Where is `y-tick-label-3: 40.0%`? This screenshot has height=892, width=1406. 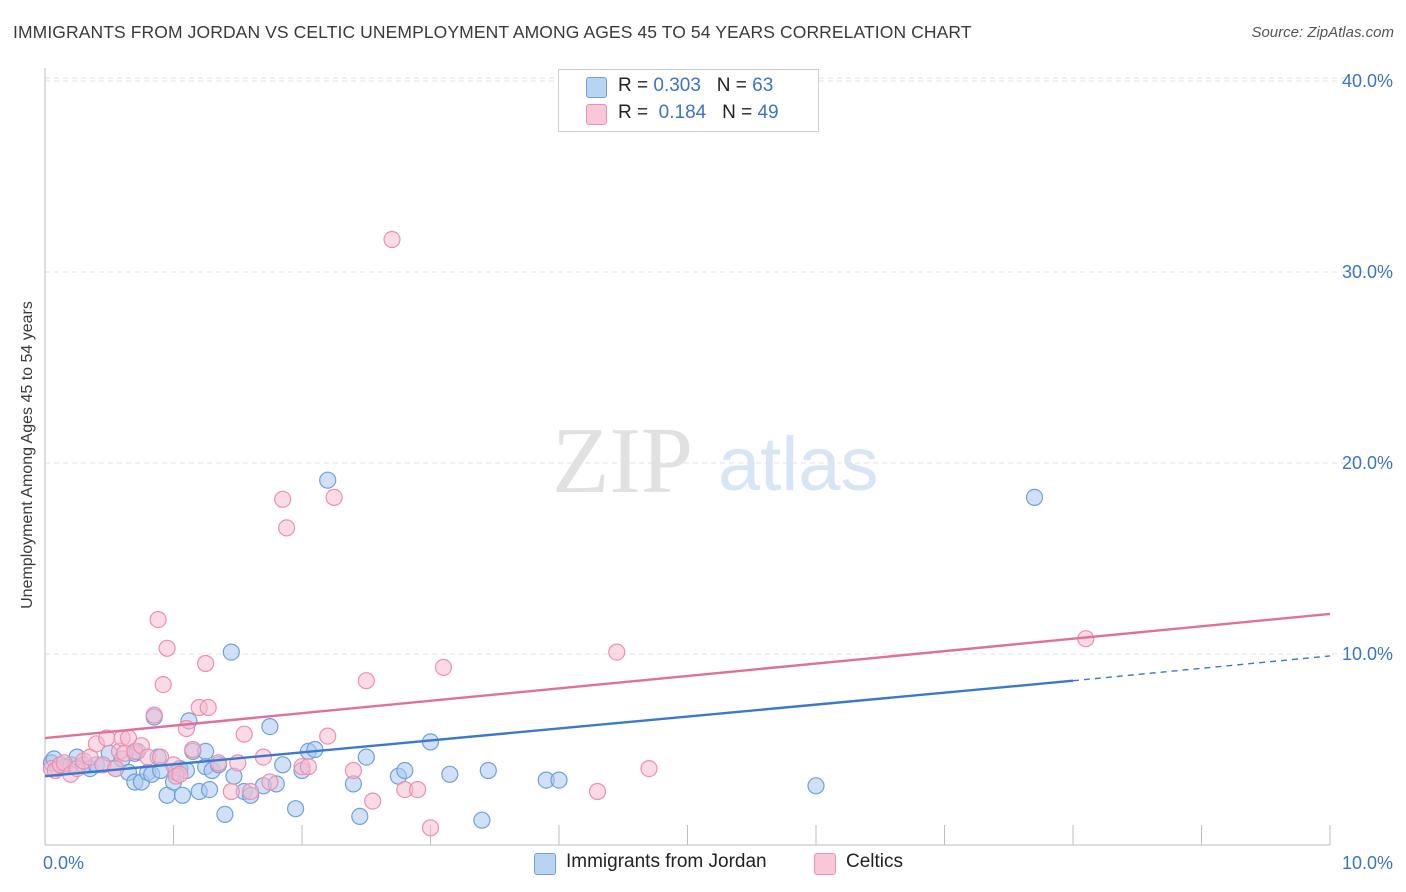 y-tick-label-3: 40.0% is located at coordinates (1367, 81).